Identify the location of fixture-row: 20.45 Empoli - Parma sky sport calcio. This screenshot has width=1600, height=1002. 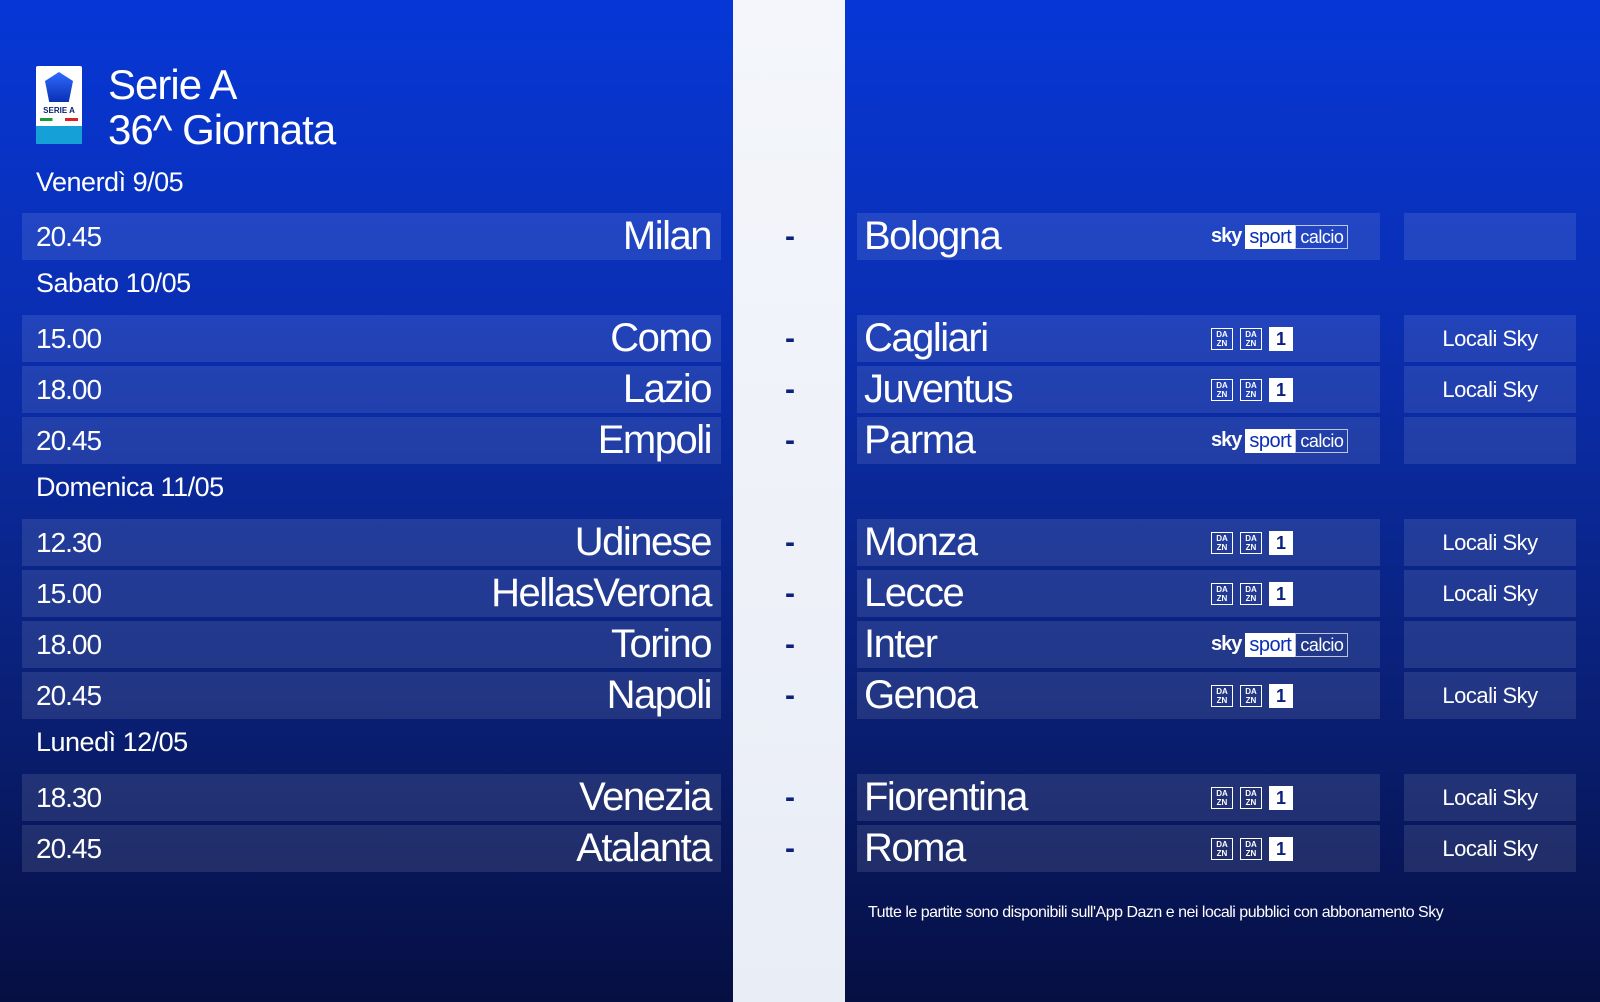
(800, 440).